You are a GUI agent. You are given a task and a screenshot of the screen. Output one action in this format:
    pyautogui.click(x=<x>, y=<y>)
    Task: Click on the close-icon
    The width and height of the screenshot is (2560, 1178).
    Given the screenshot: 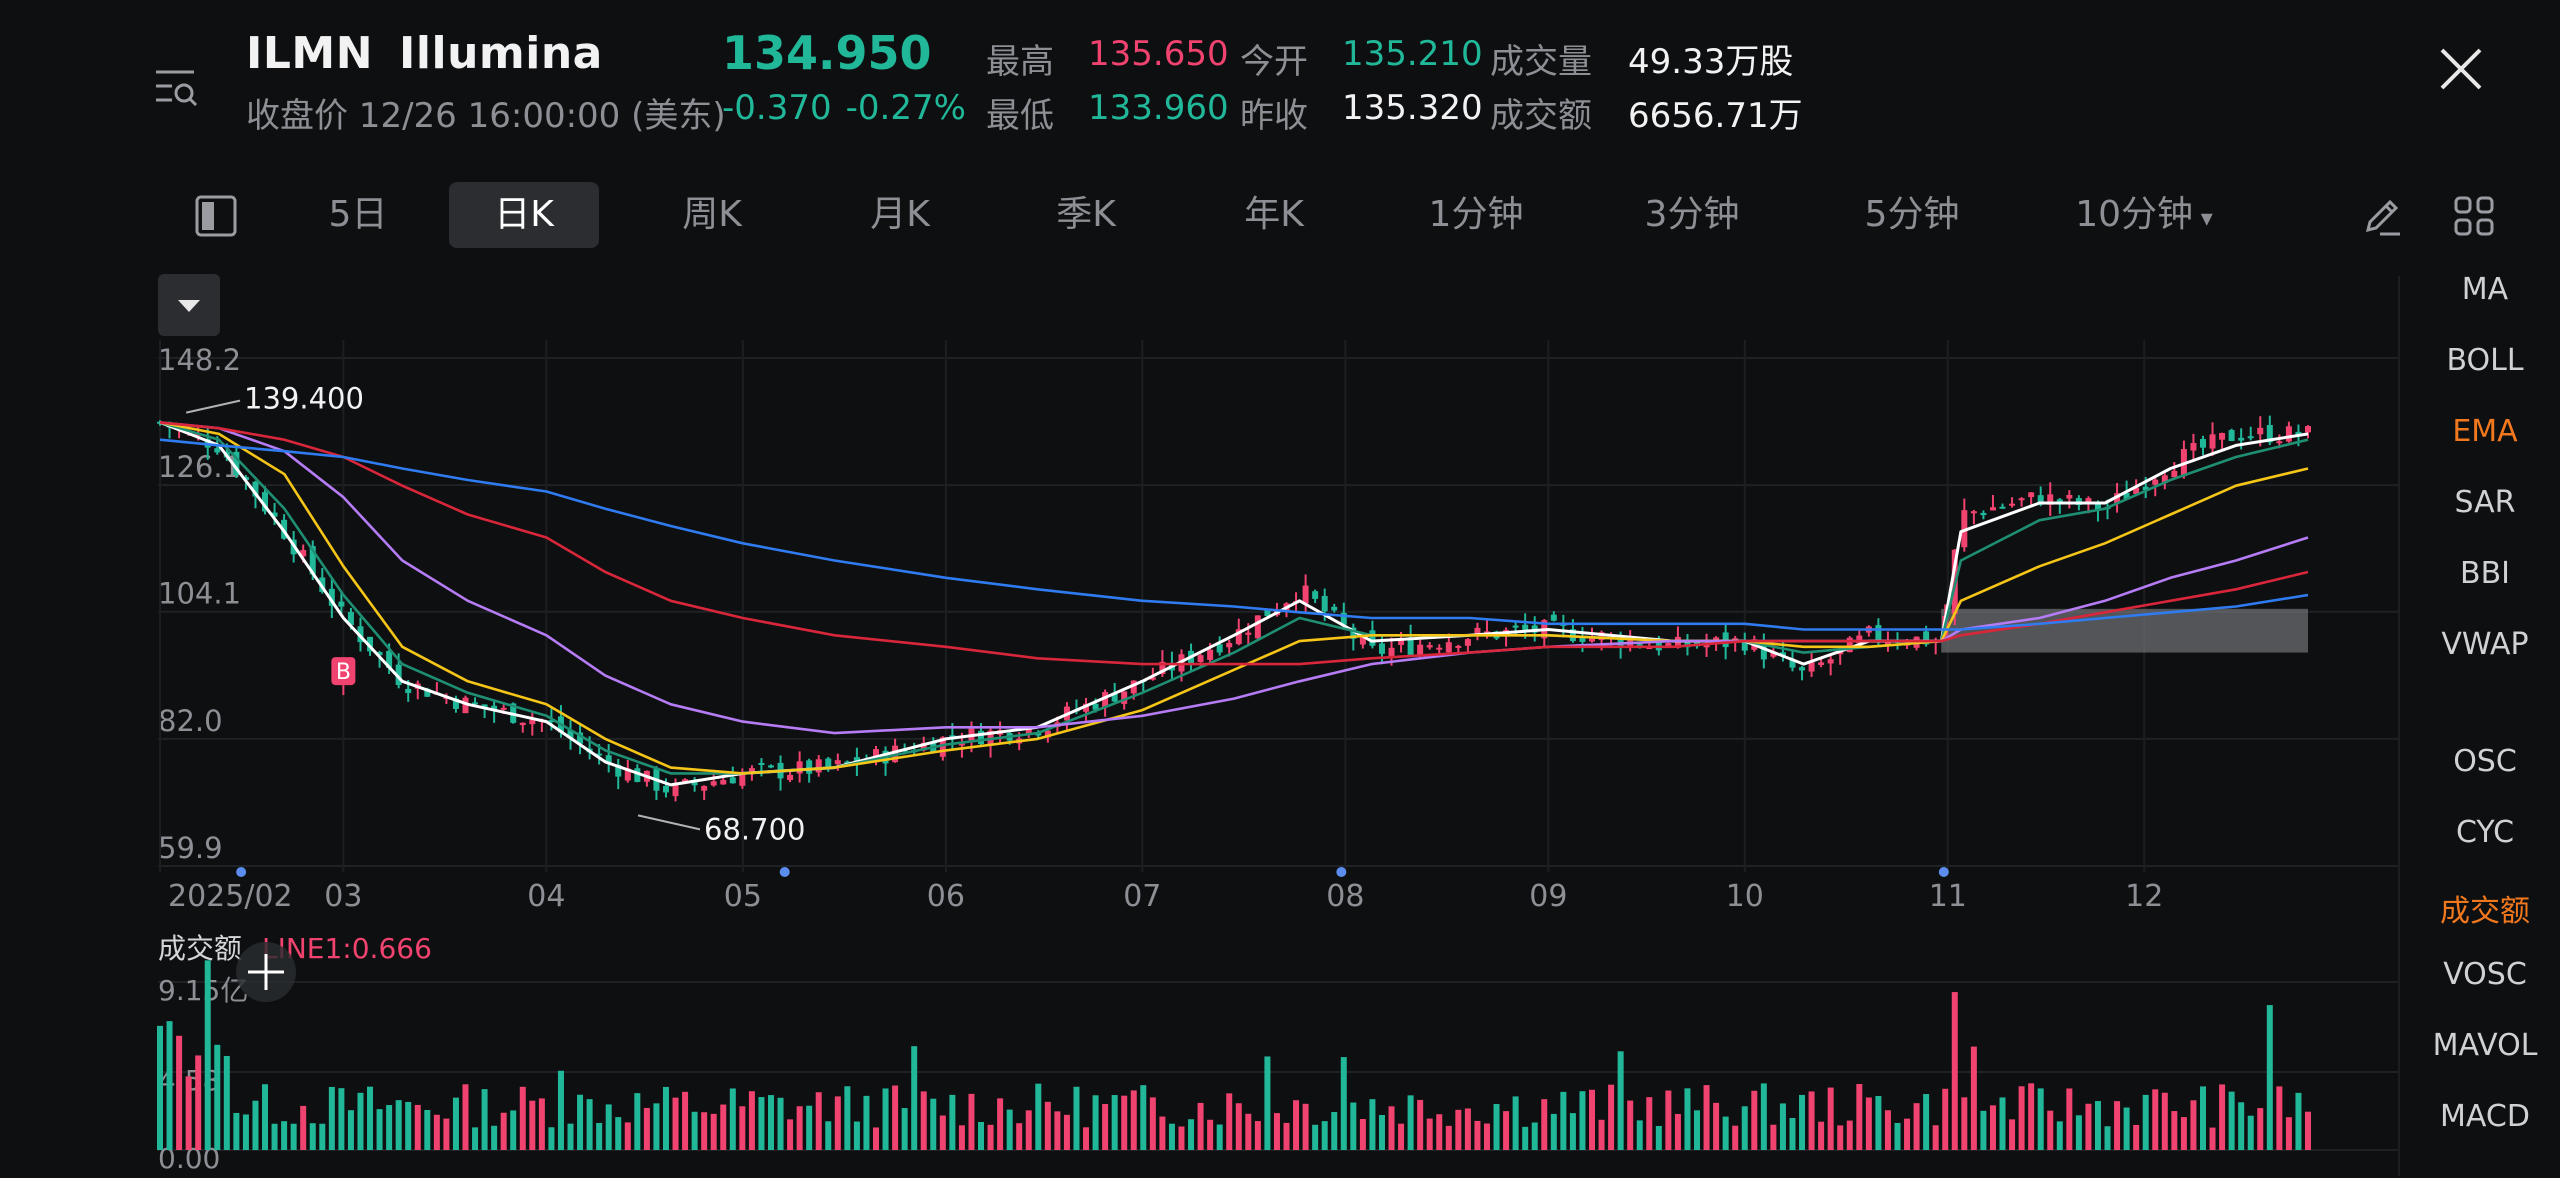 What is the action you would take?
    pyautogui.click(x=2461, y=69)
    